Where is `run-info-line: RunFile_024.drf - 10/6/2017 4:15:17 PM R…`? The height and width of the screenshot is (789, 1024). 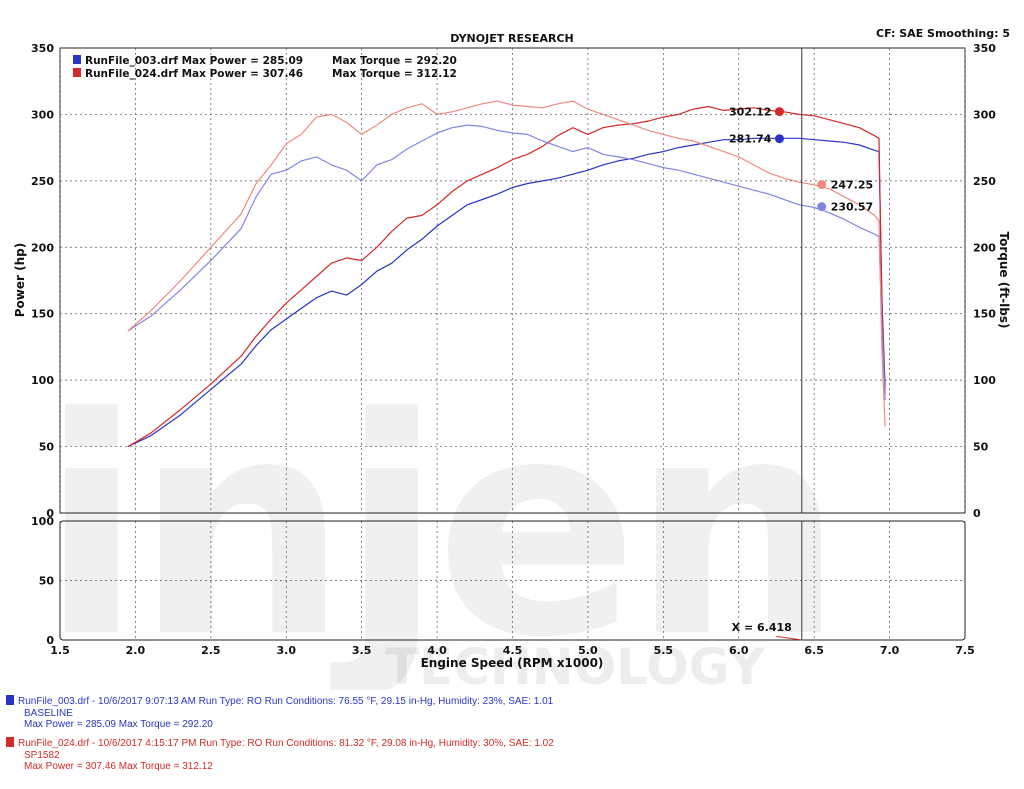
run-info-line: RunFile_024.drf - 10/6/2017 4:15:17 PM R… is located at coordinates (286, 743).